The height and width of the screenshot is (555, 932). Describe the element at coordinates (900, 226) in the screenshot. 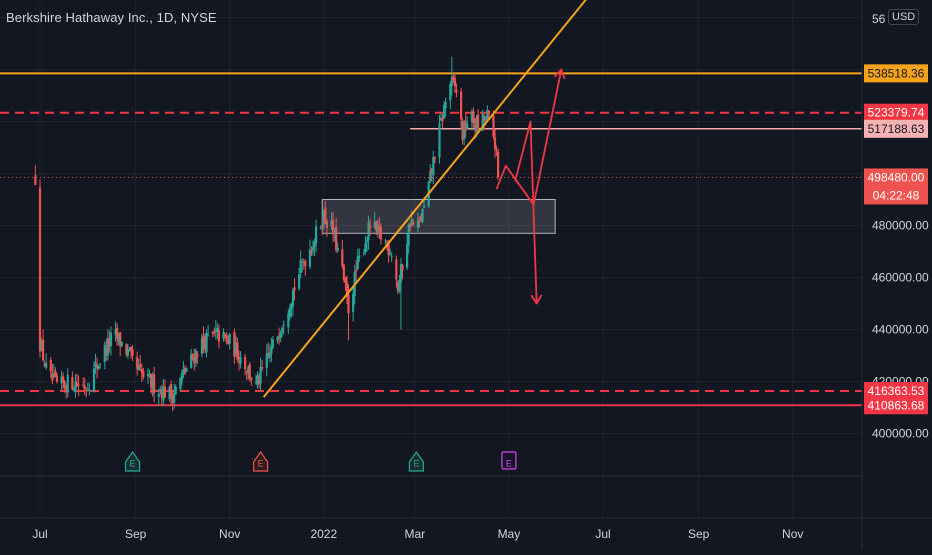

I see `price-axis-label: 480000.00` at that location.